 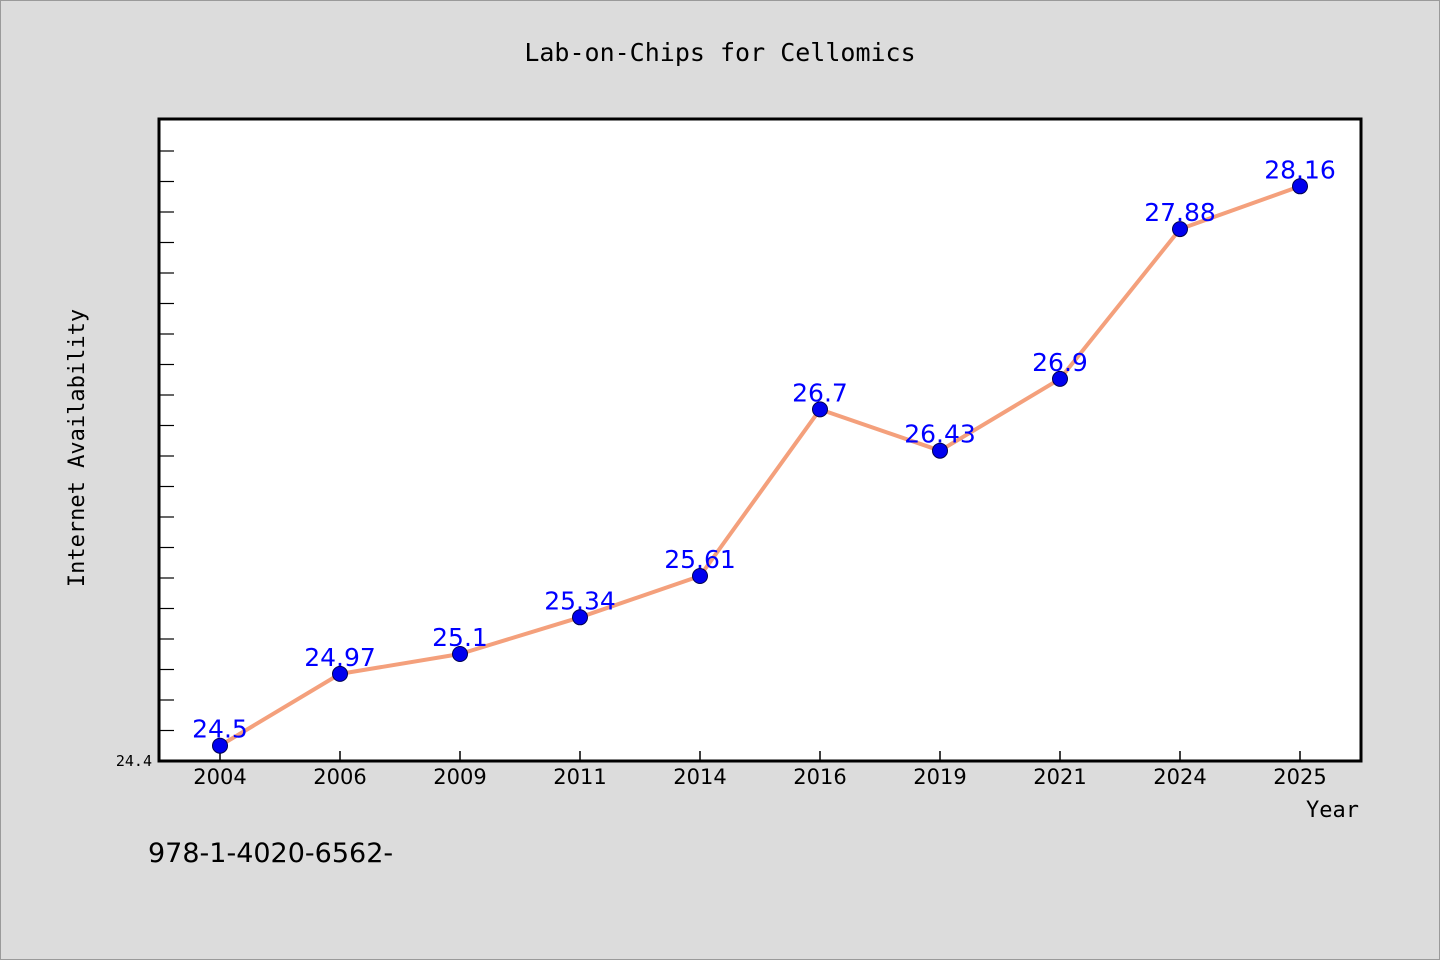 What do you see at coordinates (1299, 777) in the screenshot?
I see `x-tick-label: 2025` at bounding box center [1299, 777].